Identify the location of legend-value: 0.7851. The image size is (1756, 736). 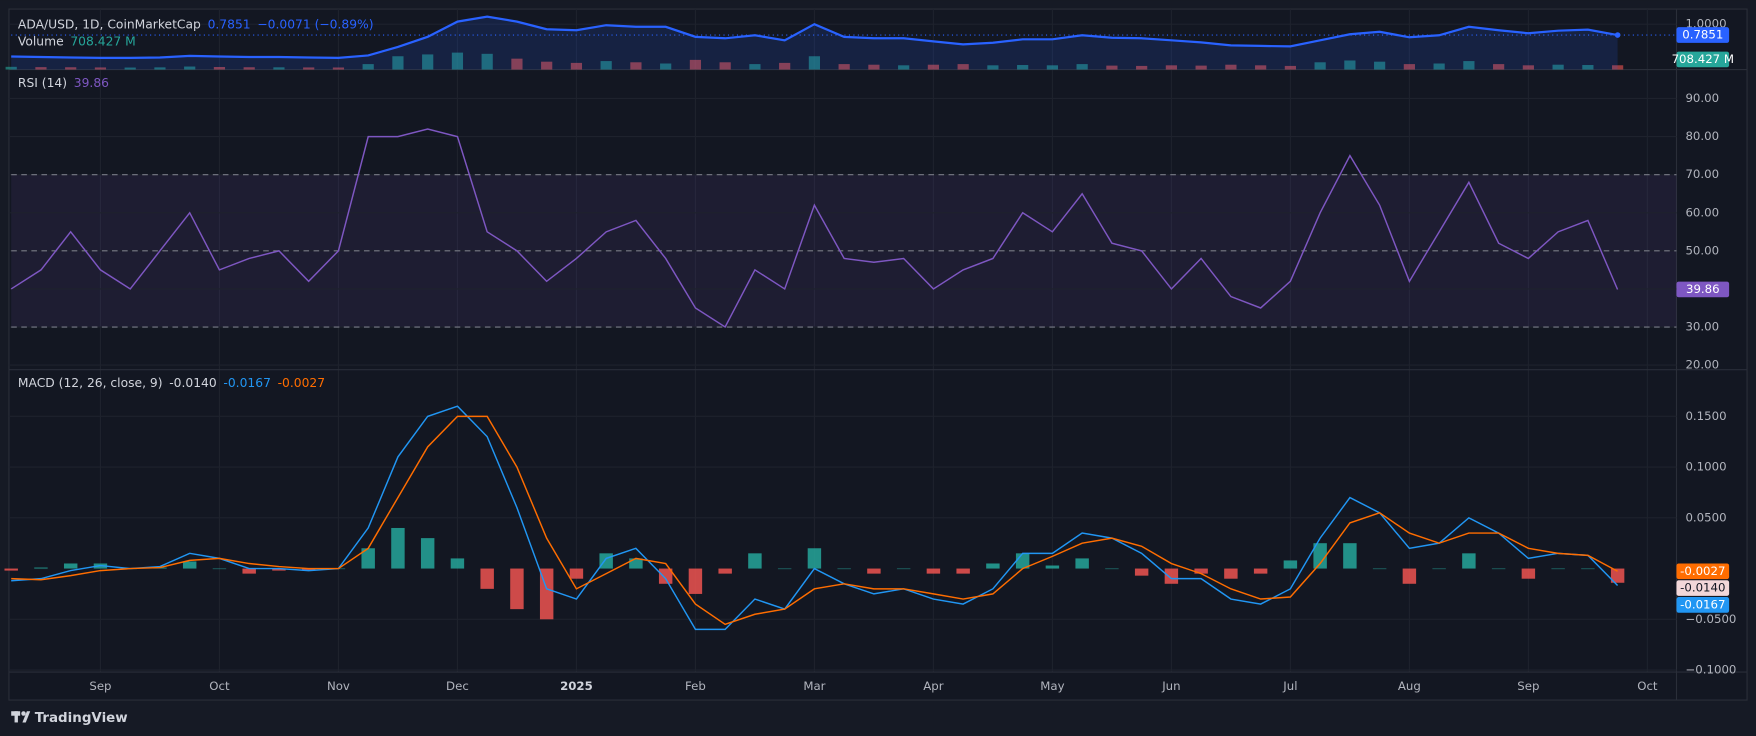
(229, 24).